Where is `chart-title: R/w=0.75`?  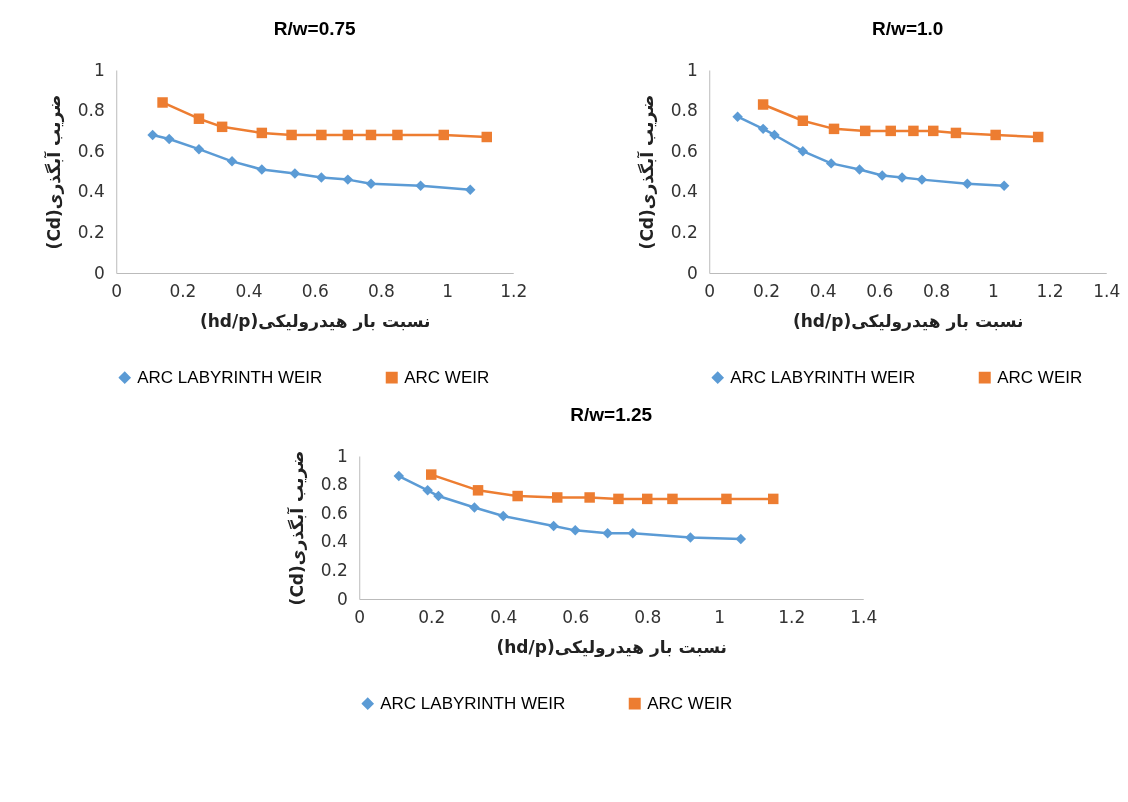 chart-title: R/w=0.75 is located at coordinates (315, 28).